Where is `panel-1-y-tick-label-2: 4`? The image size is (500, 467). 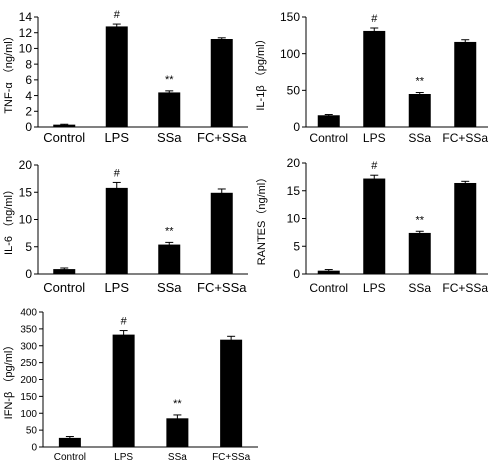 panel-1-y-tick-label-2: 4 is located at coordinates (28, 96).